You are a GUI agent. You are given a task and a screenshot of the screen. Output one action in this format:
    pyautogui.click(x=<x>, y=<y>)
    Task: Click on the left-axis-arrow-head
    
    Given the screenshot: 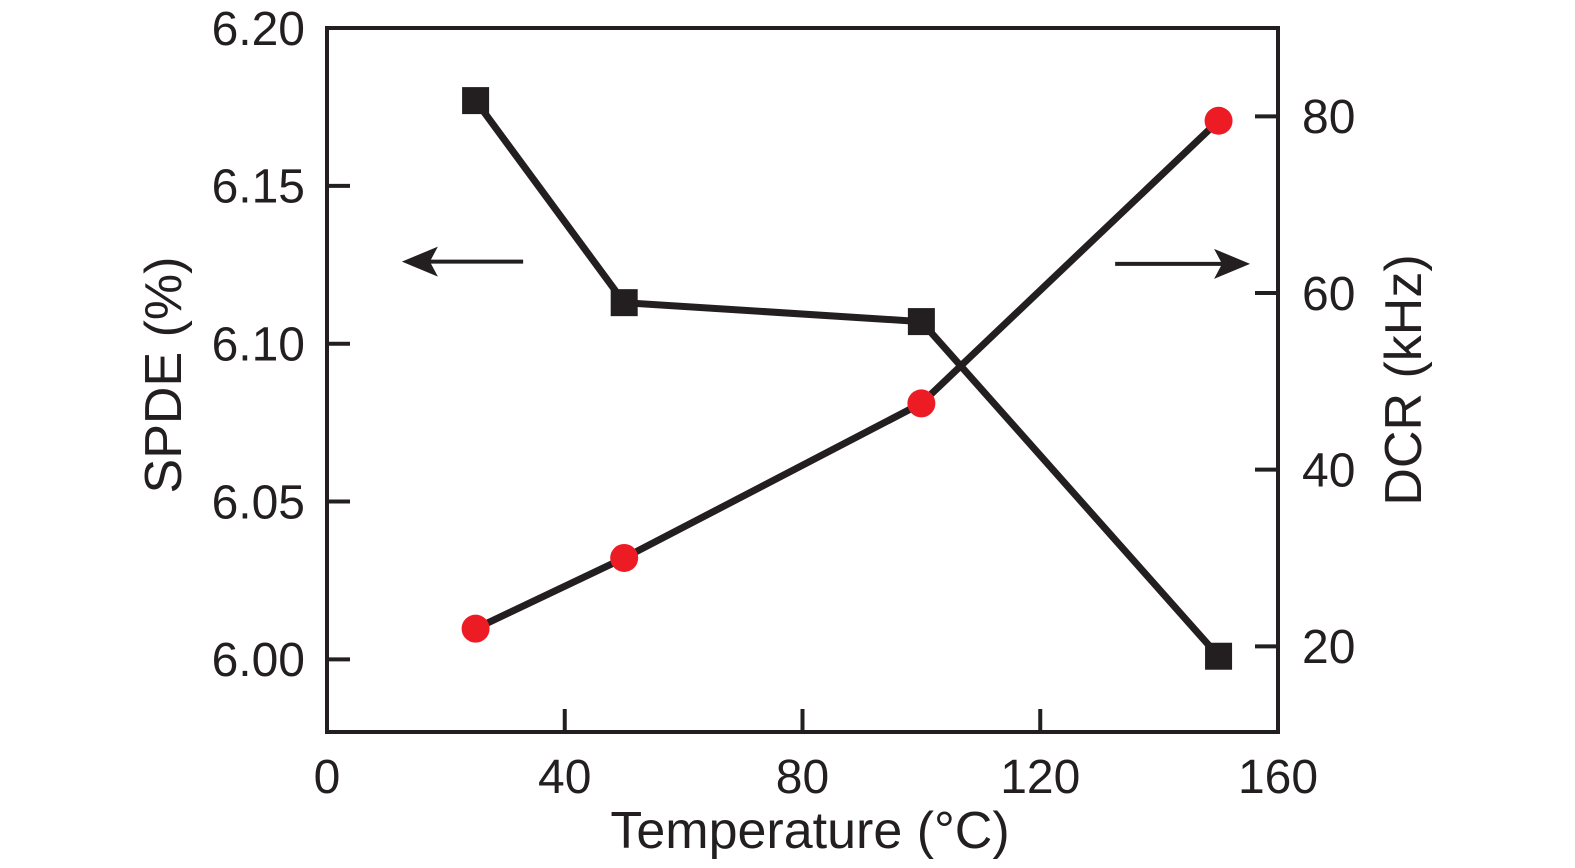 What is the action you would take?
    pyautogui.click(x=419, y=261)
    